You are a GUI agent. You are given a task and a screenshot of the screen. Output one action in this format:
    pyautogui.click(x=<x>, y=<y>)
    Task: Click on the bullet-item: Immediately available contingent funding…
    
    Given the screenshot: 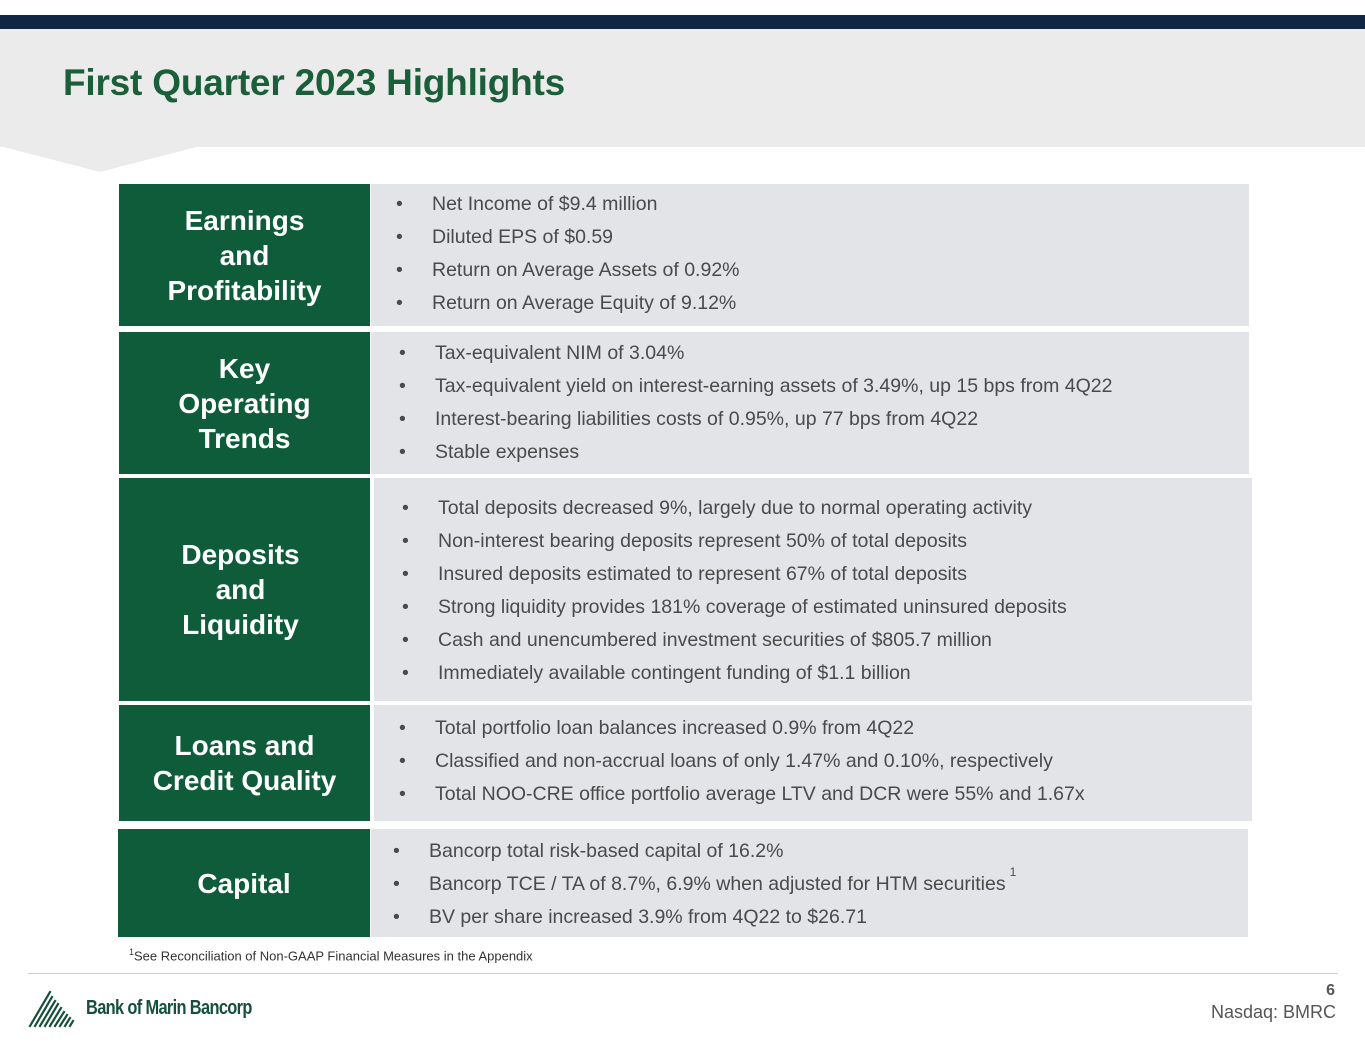 What is the action you would take?
    pyautogui.click(x=734, y=673)
    